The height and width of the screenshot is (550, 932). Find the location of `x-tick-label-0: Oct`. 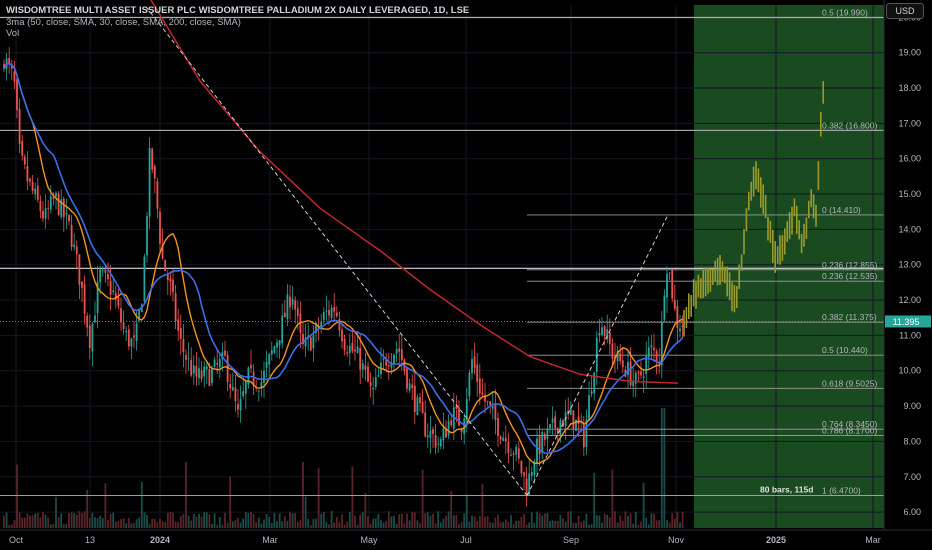

x-tick-label-0: Oct is located at coordinates (16, 540).